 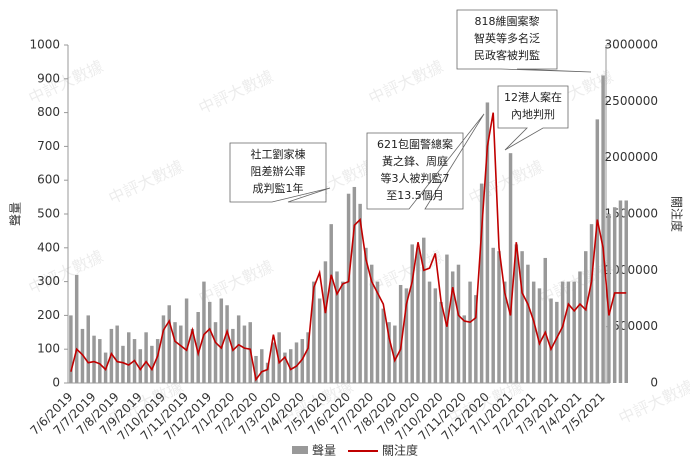 What do you see at coordinates (278, 154) in the screenshot?
I see `annotation-text: 社工劉家棟` at bounding box center [278, 154].